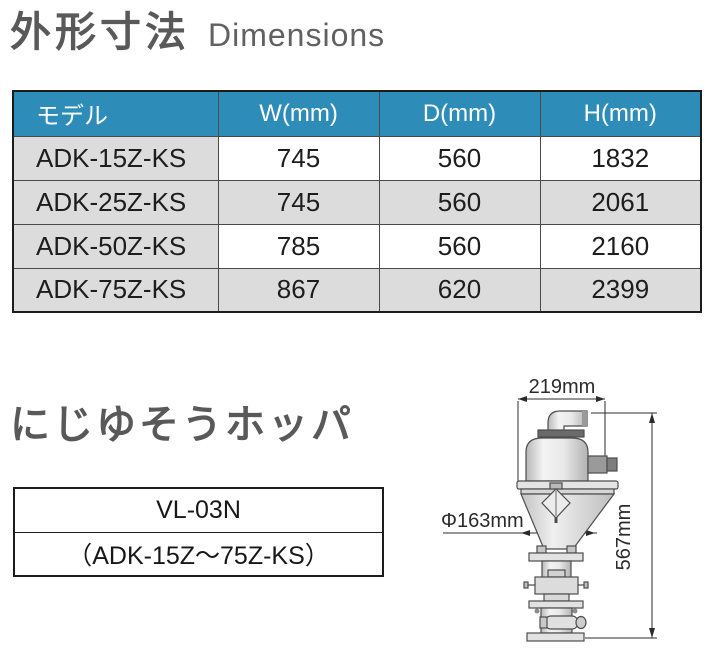 This screenshot has width=712, height=671. I want to click on side-outlet, so click(597, 464).